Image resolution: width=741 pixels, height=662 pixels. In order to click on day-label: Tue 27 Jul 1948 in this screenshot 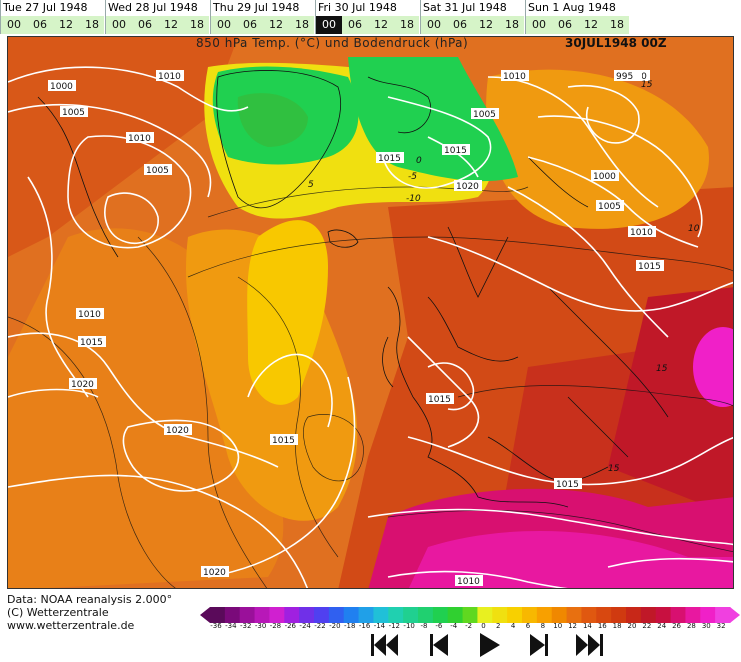, I will do `click(52, 8)`.